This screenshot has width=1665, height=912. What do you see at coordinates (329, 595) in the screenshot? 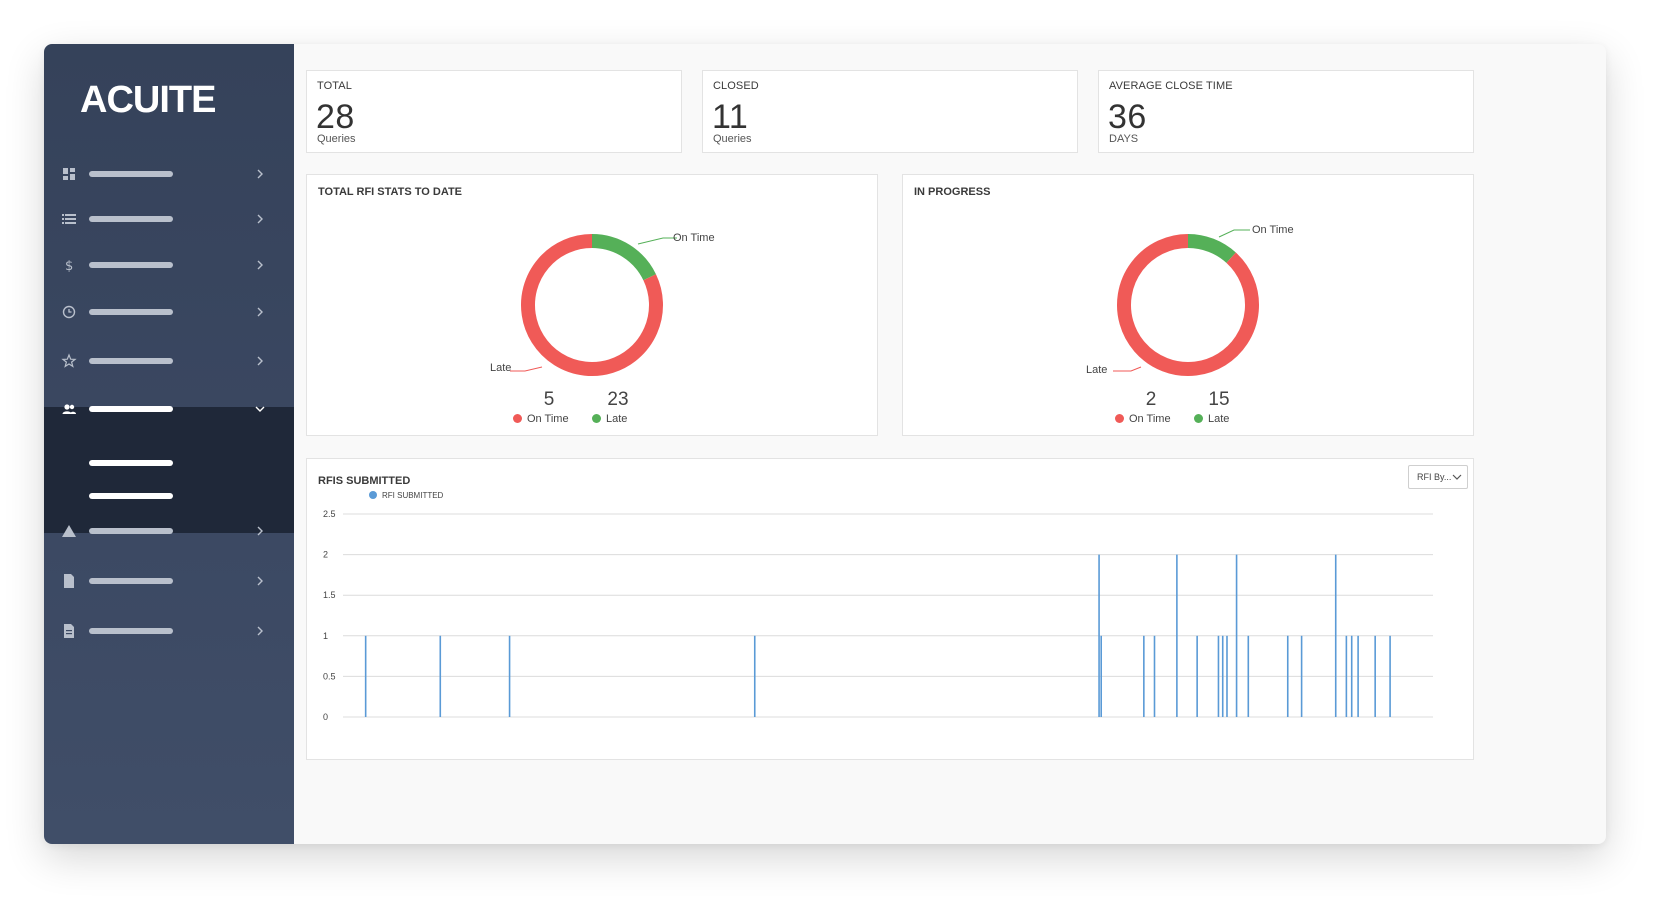
I see `y-tick-label: 1.5` at bounding box center [329, 595].